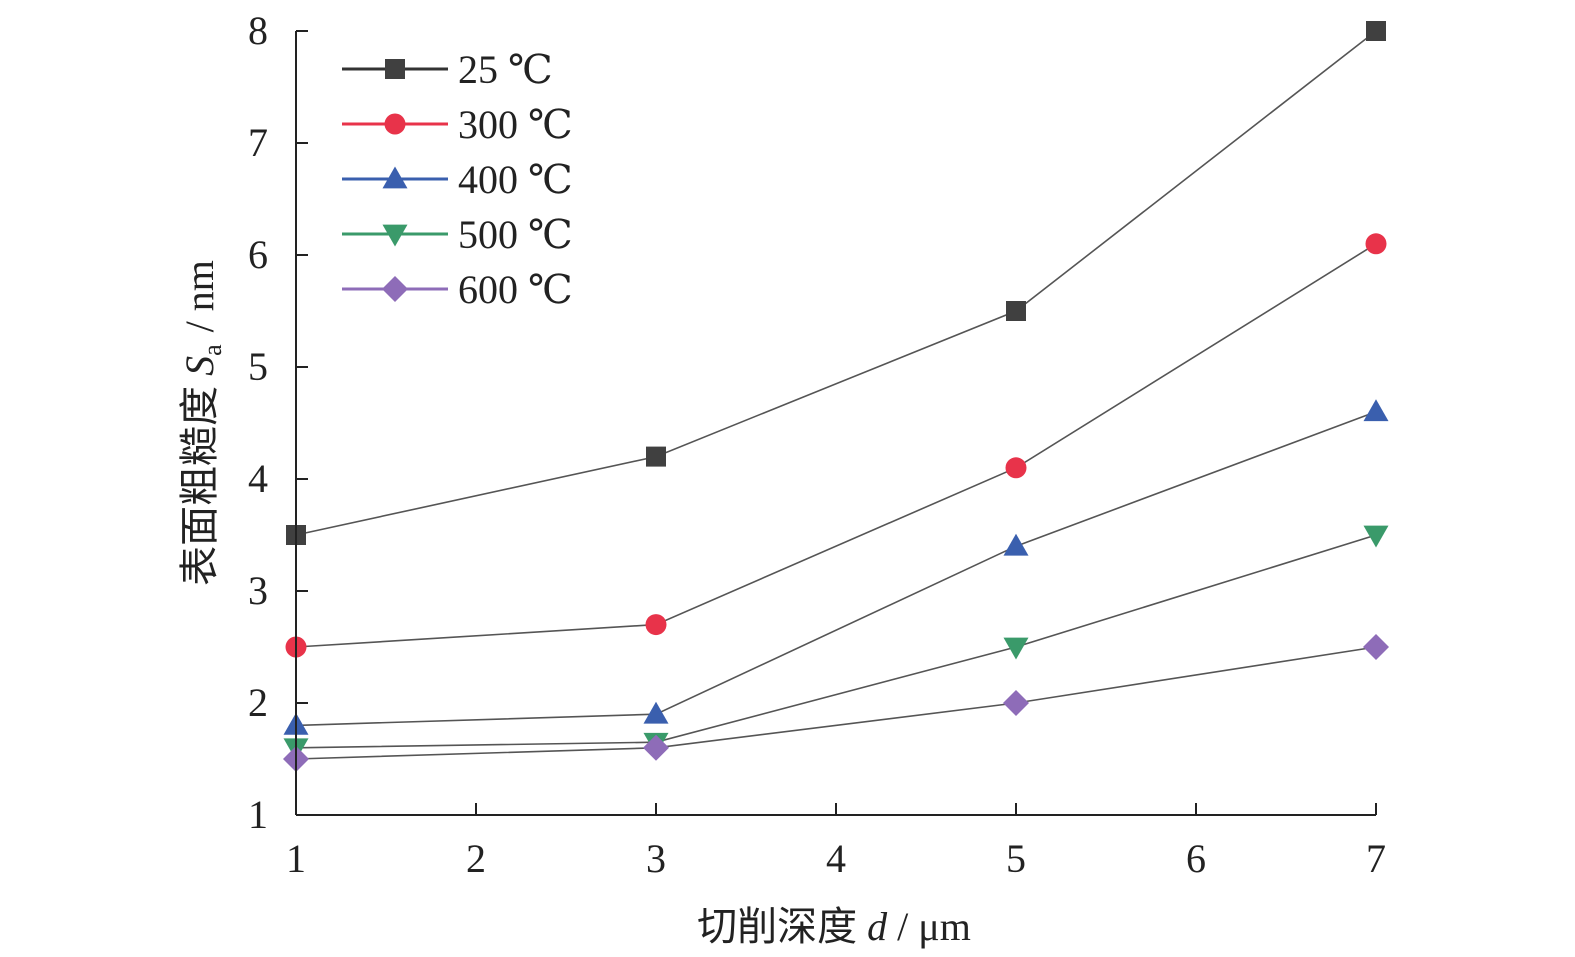 The image size is (1575, 957). I want to click on y-tick-label: 2, so click(258, 702).